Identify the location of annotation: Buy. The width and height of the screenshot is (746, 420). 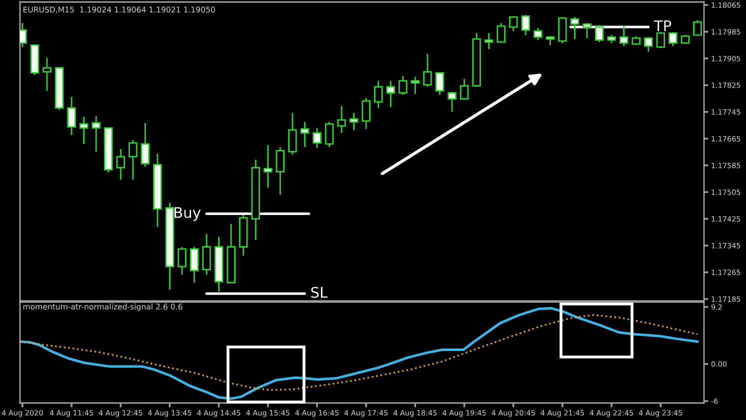
(187, 214).